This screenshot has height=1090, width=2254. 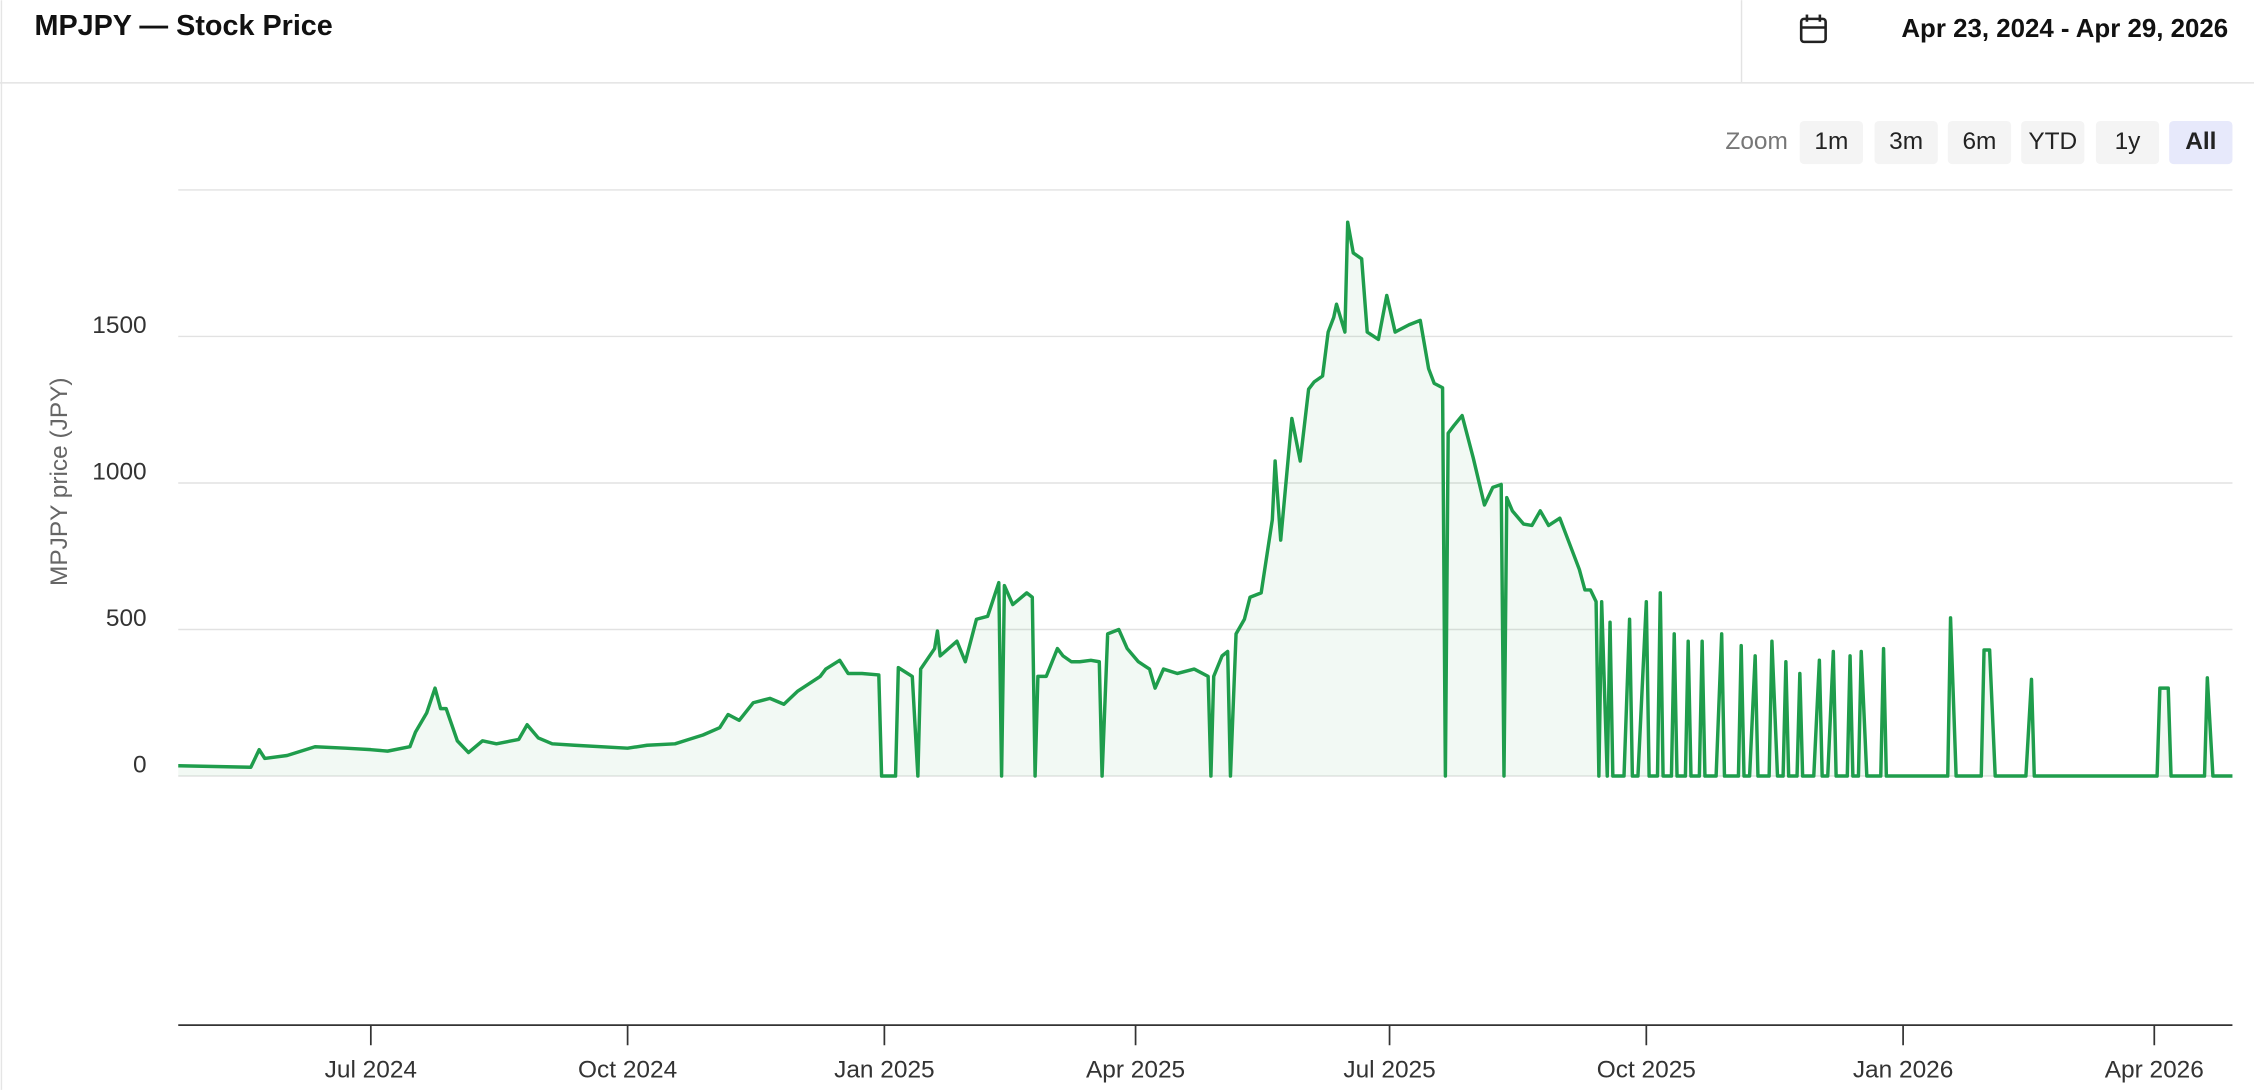 I want to click on zoom-buttons: 1m 3m 6m YTD 1y All, so click(x=2016, y=142).